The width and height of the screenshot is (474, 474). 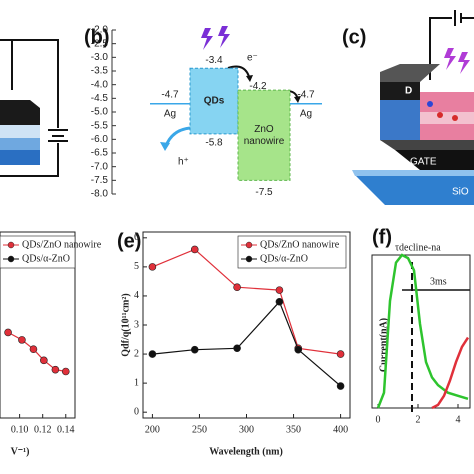 I want to click on y-tick-label: 5, so click(x=136, y=266).